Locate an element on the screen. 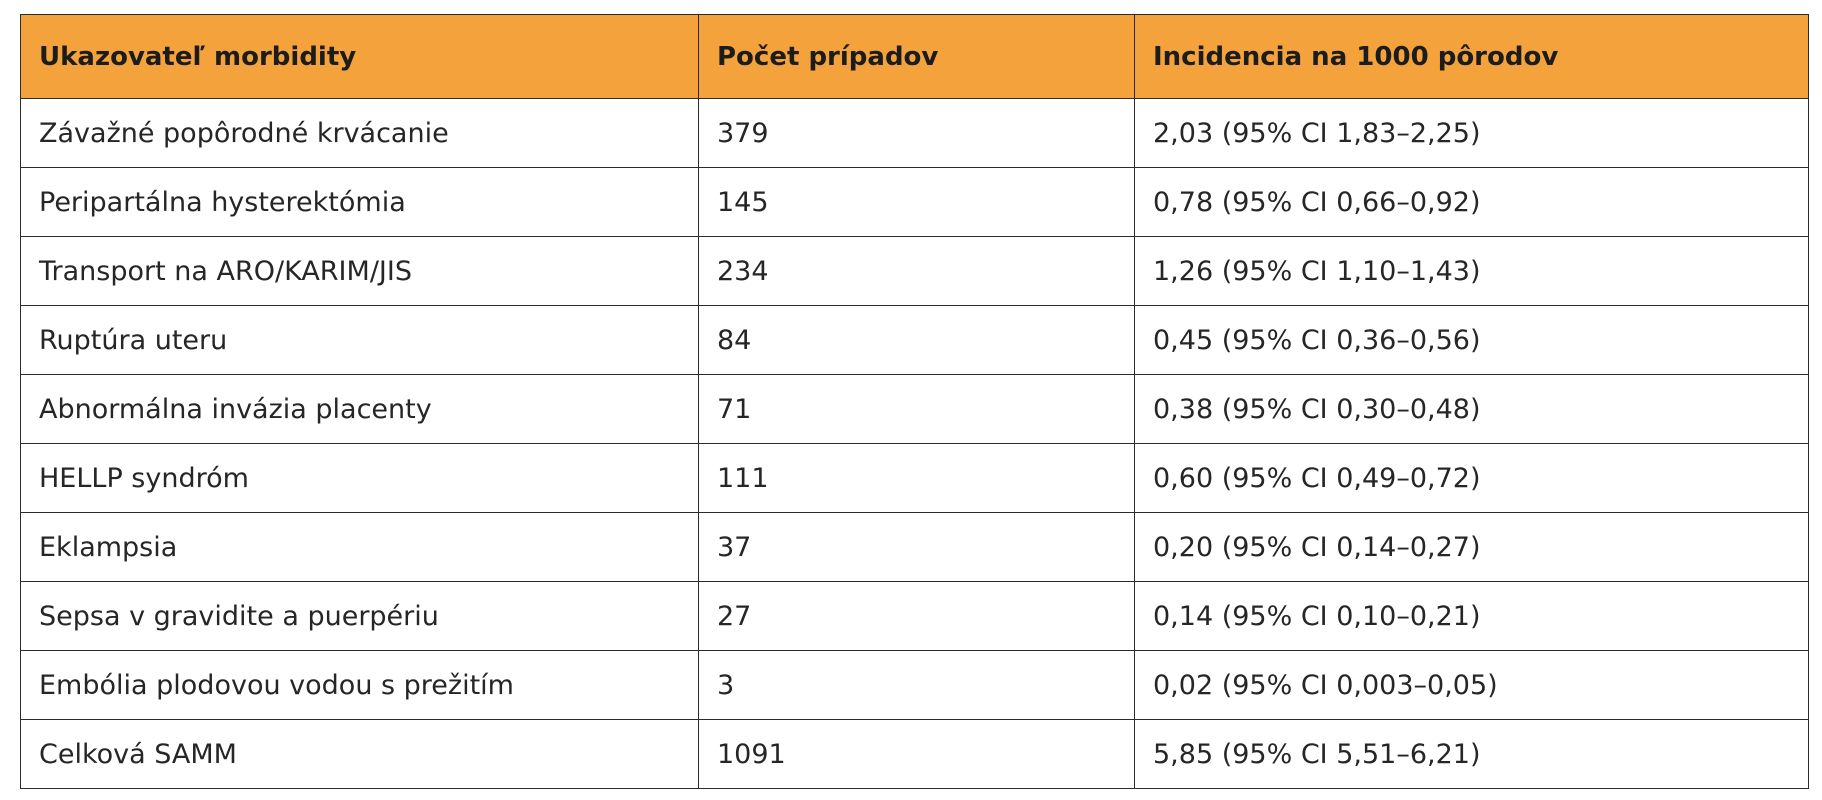 This screenshot has height=800, width=1822. cell-indicator: Transport na ARO/KARIM/JIS is located at coordinates (359, 271).